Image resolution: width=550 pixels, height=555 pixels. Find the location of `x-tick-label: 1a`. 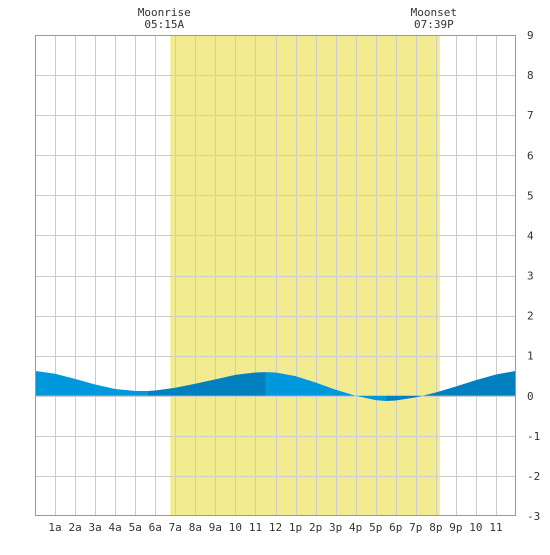

x-tick-label: 1a is located at coordinates (54, 527).